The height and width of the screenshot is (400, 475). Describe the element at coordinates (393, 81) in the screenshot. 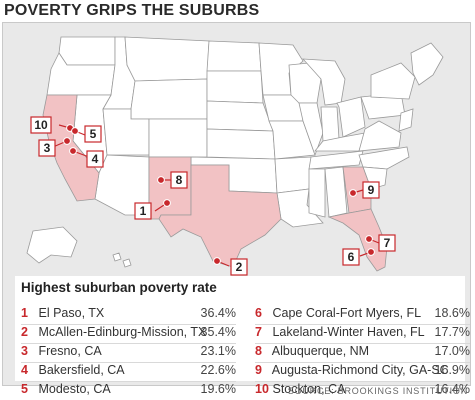

I see `state-ny` at that location.